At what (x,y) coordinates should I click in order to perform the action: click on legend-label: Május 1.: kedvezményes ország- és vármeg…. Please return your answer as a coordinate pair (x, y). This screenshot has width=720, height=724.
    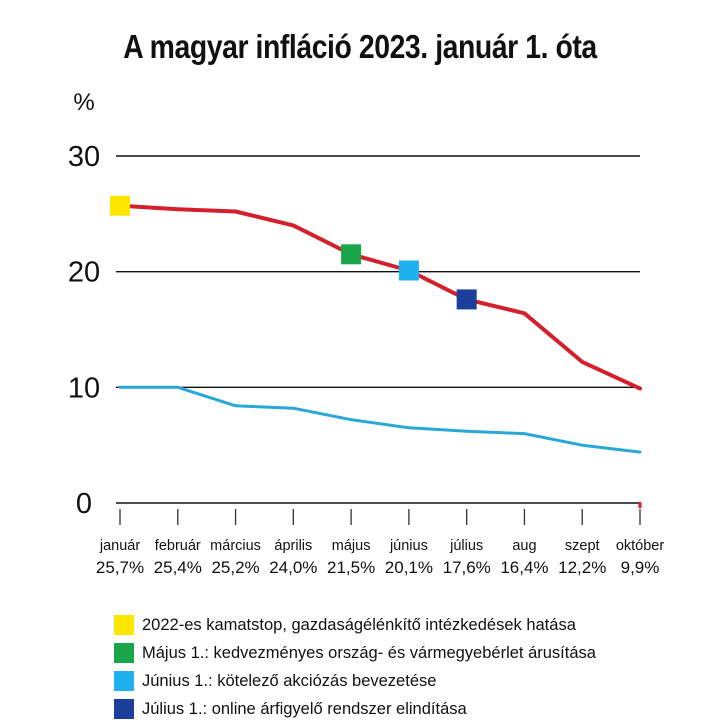
    Looking at the image, I should click on (369, 652).